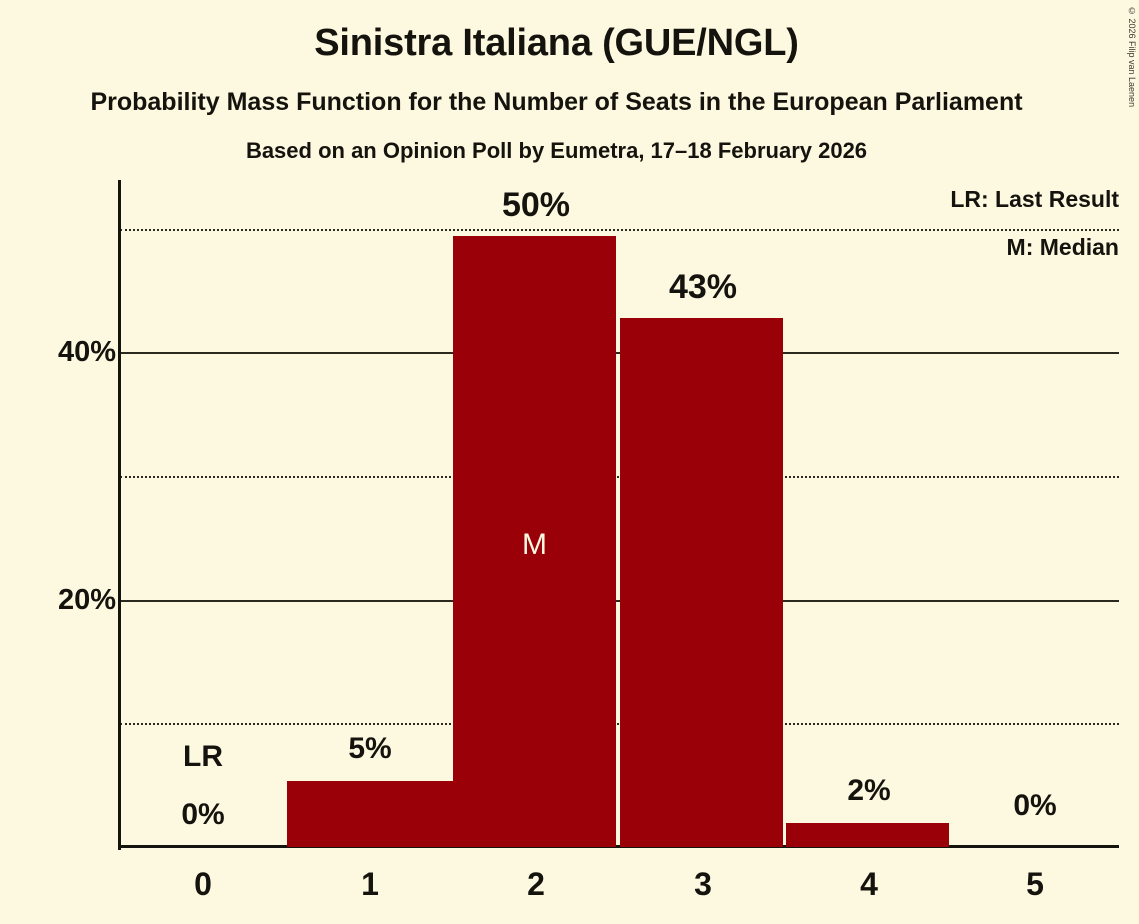 This screenshot has width=1139, height=924. What do you see at coordinates (1132, 57) in the screenshot?
I see `copyright-notice: © 2026 Filip van Laenen` at bounding box center [1132, 57].